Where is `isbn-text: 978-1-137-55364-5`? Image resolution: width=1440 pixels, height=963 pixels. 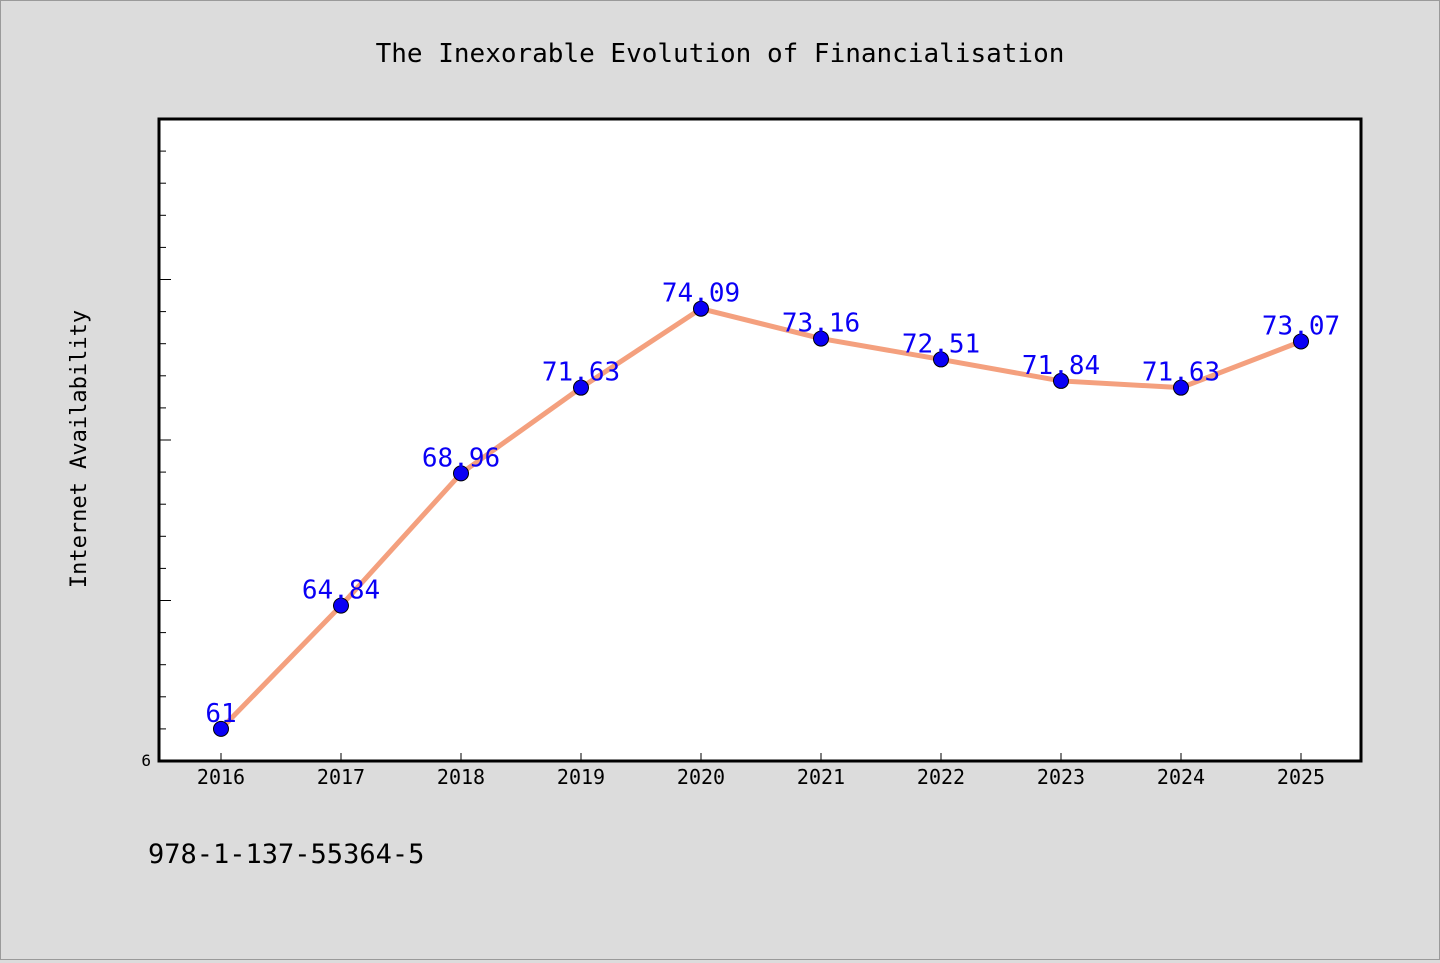
isbn-text: 978-1-137-55364-5 is located at coordinates (286, 854).